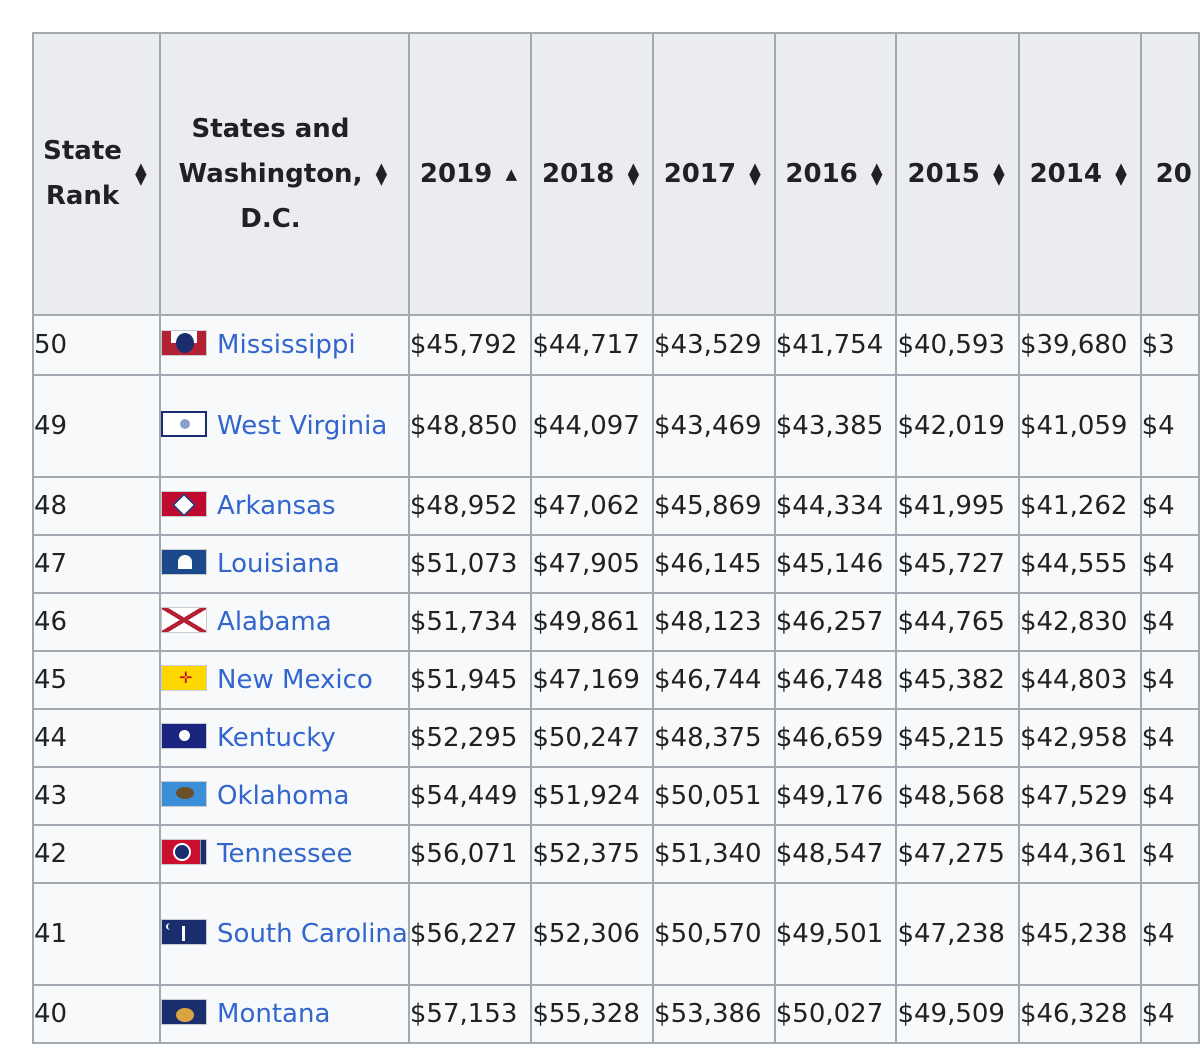  I want to click on state-cell: Arkansas, so click(284, 506).